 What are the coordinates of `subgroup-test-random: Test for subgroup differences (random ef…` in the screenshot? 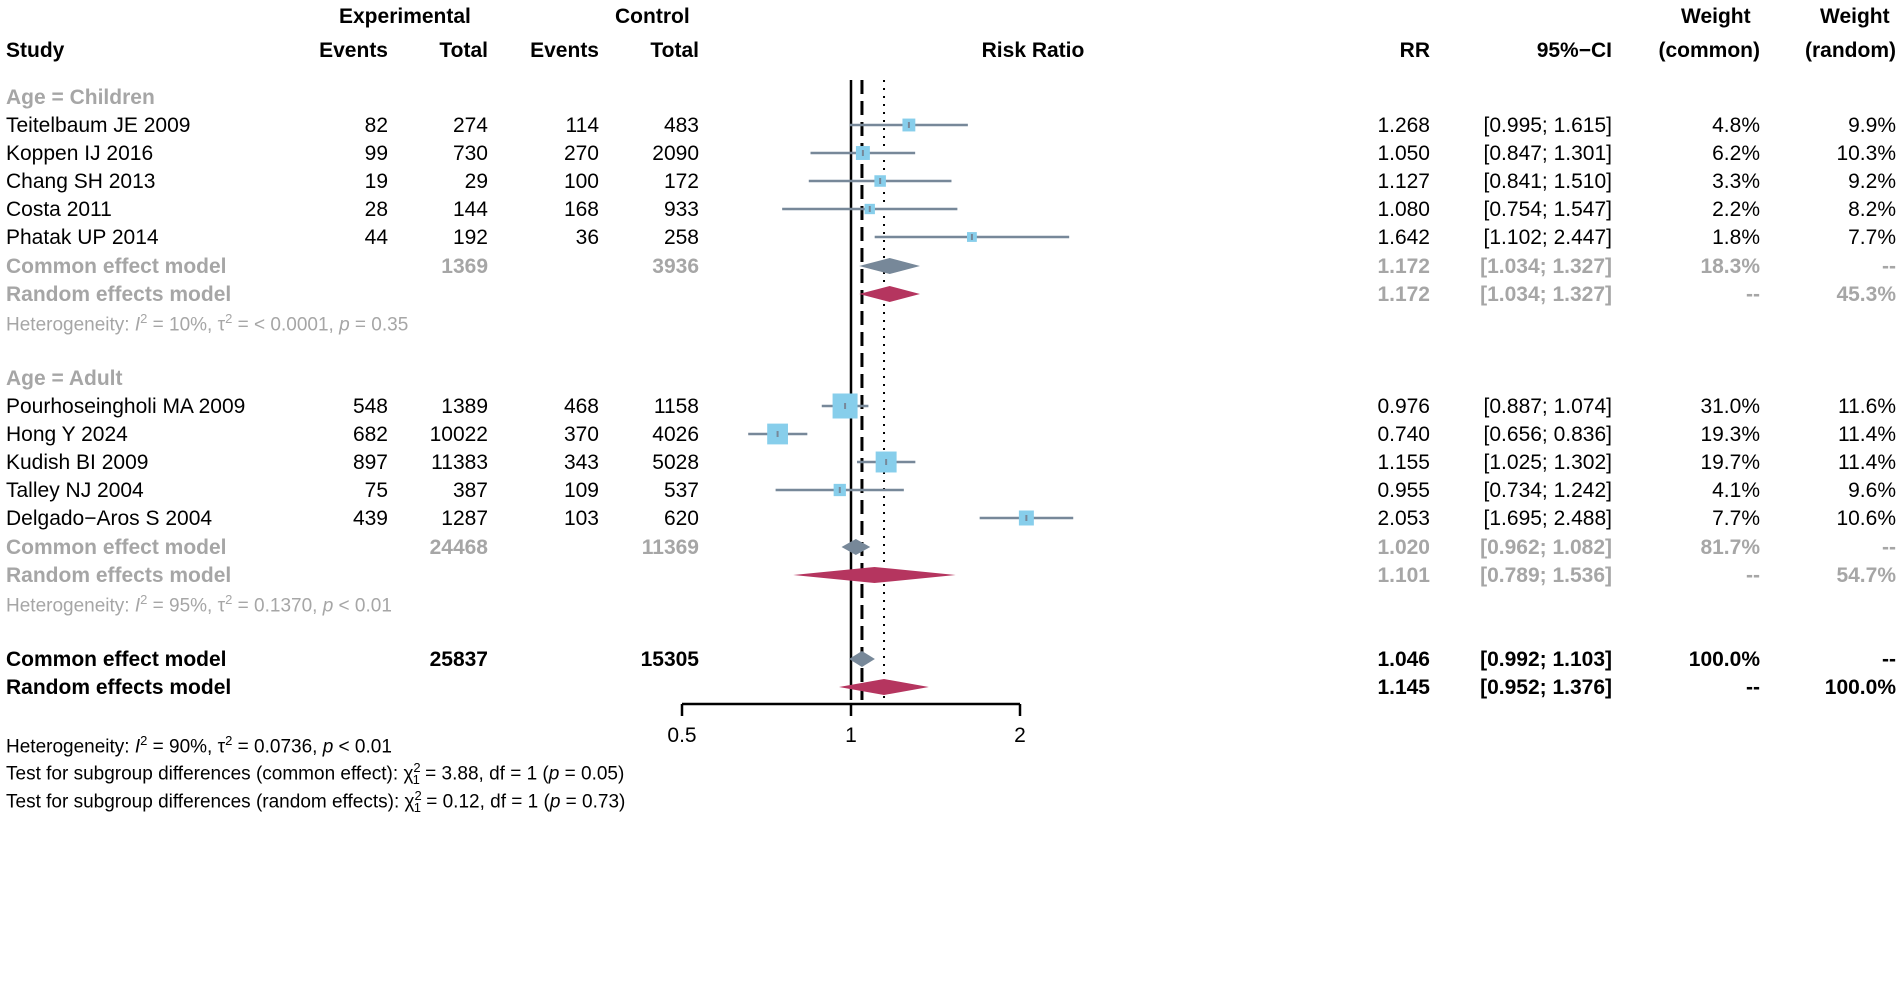 It's located at (316, 802).